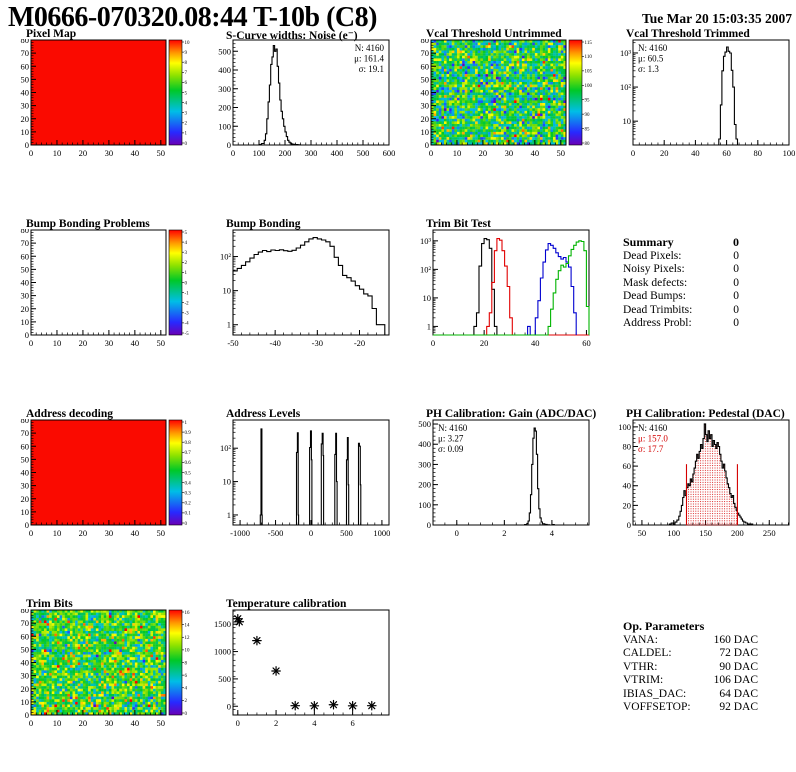 The height and width of the screenshot is (772, 796). What do you see at coordinates (51, 34) in the screenshot?
I see `pixel-map-title: Pixel Map` at bounding box center [51, 34].